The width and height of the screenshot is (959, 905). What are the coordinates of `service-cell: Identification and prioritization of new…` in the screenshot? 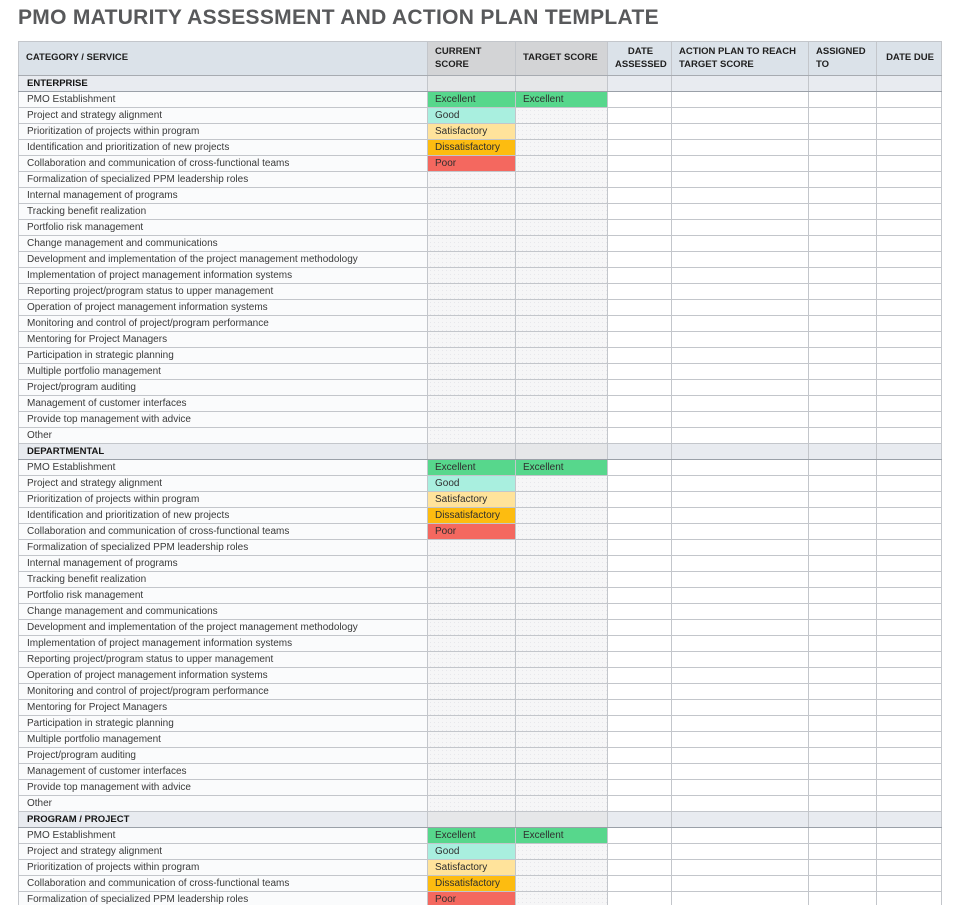 It's located at (223, 147).